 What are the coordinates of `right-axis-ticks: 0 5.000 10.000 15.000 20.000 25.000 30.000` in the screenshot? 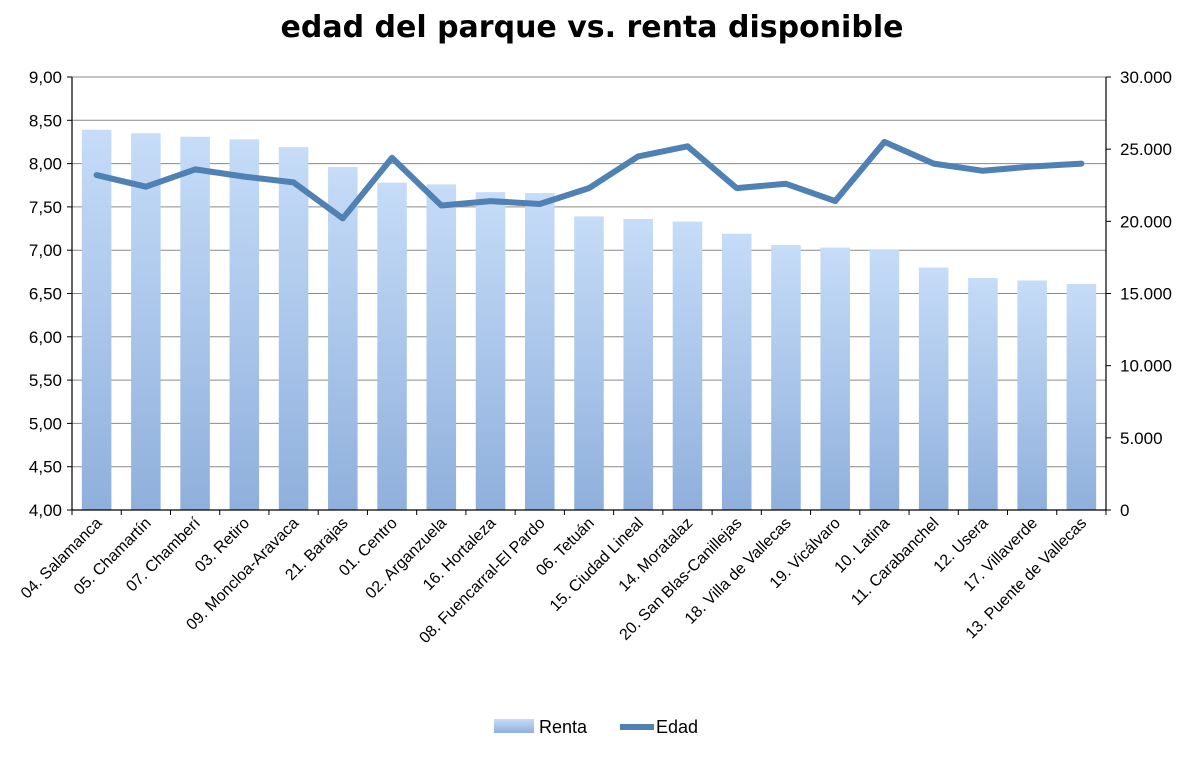 It's located at (1146, 294).